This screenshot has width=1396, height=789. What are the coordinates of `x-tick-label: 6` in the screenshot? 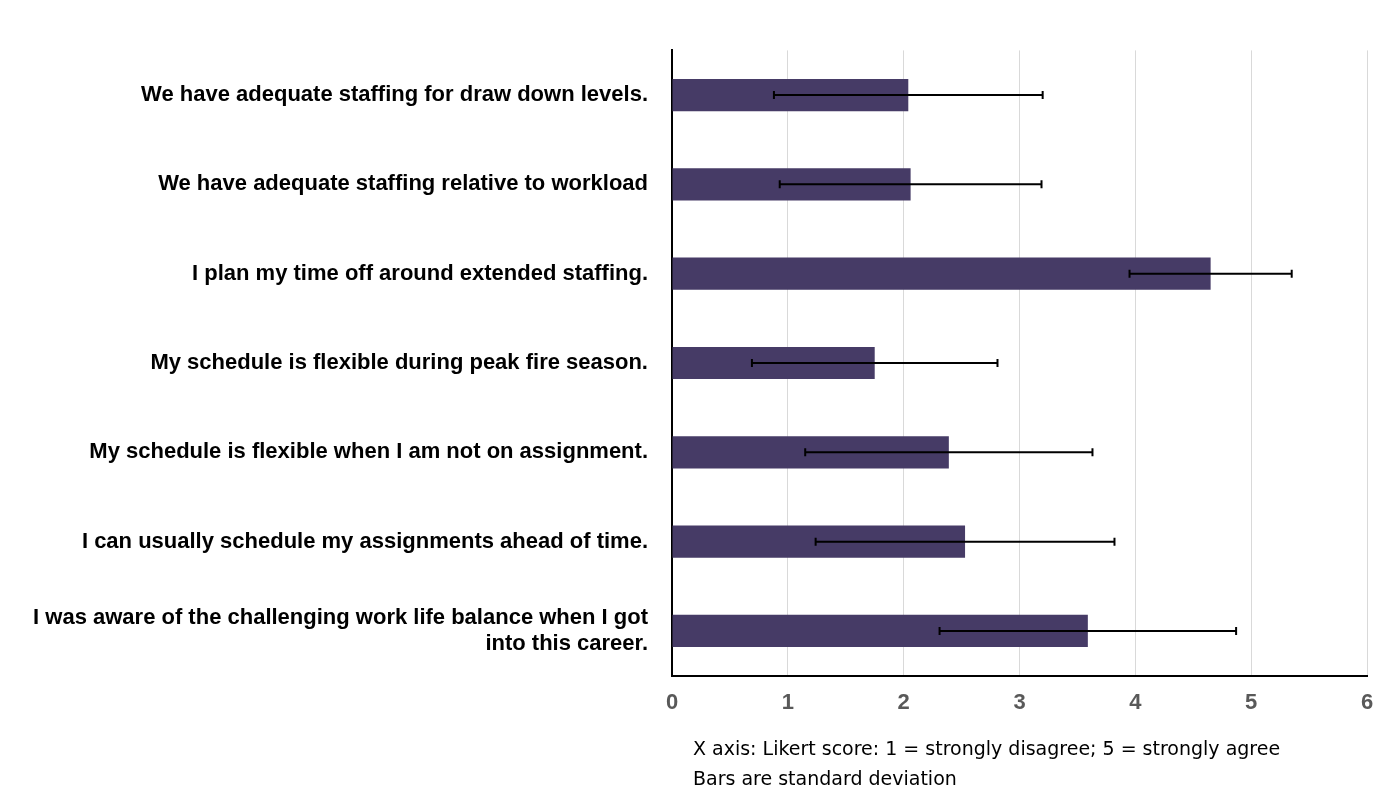 It's located at (1367, 701).